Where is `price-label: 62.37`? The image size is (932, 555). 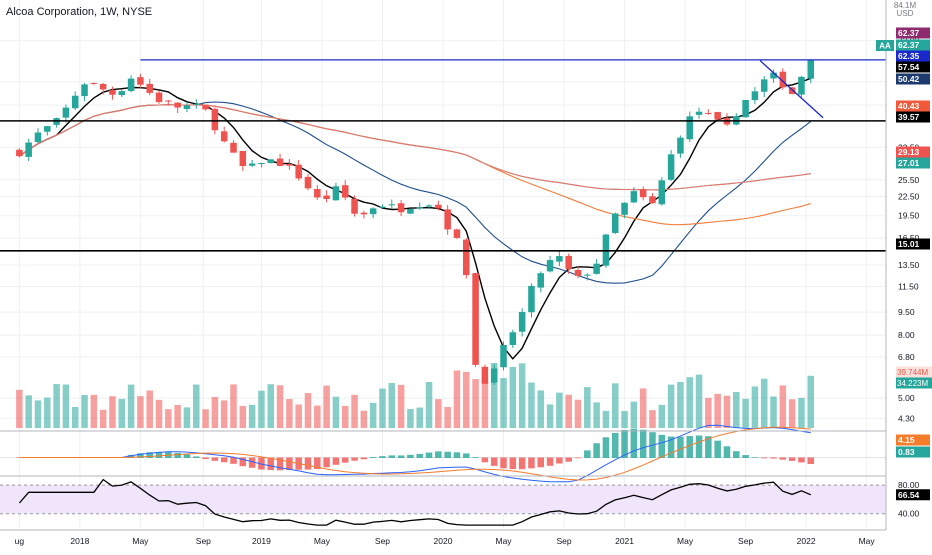 price-label: 62.37 is located at coordinates (913, 45).